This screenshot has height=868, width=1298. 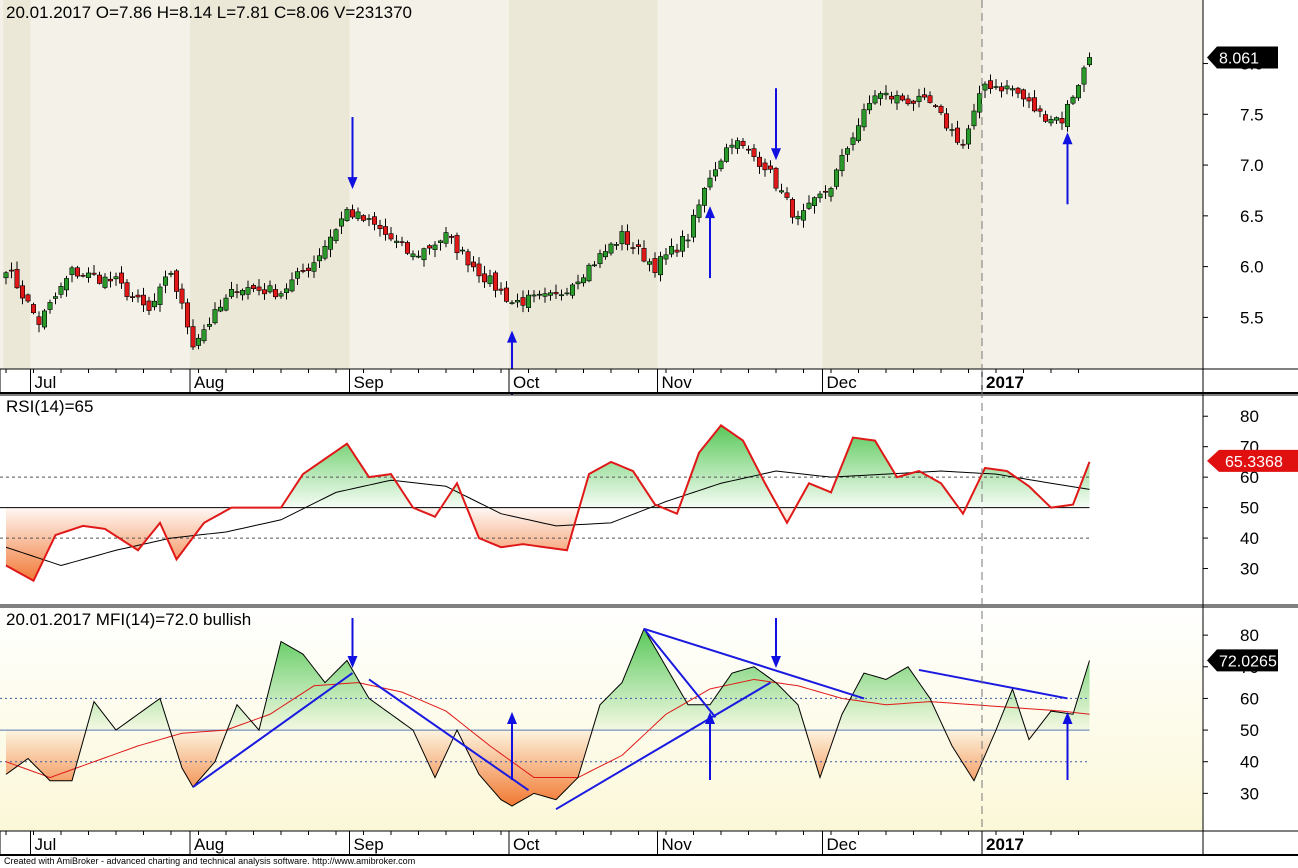 I want to click on last-value-badge: 8.061, so click(x=1242, y=57).